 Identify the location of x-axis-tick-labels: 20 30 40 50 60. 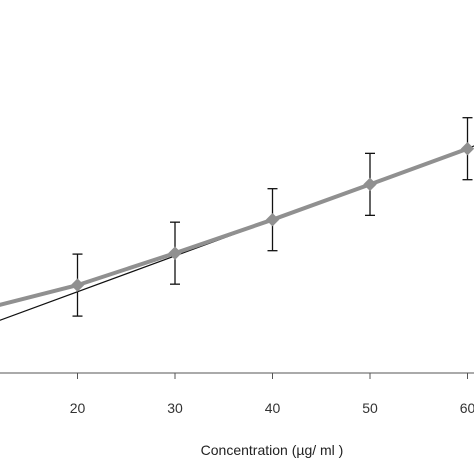
(272, 408).